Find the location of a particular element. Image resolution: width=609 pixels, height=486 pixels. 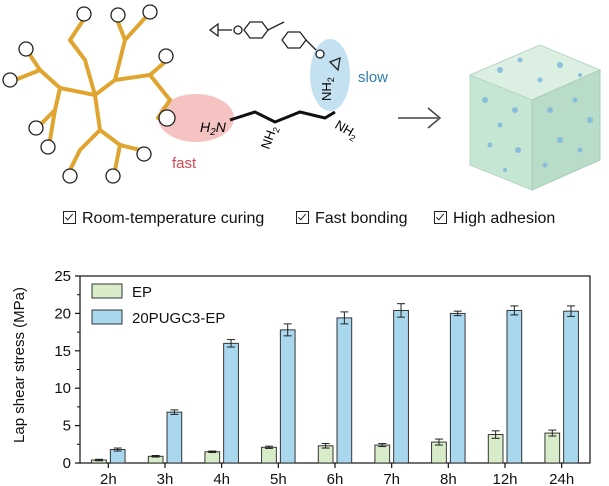

feature-item-high-adhesion: High adhesion is located at coordinates (494, 219).